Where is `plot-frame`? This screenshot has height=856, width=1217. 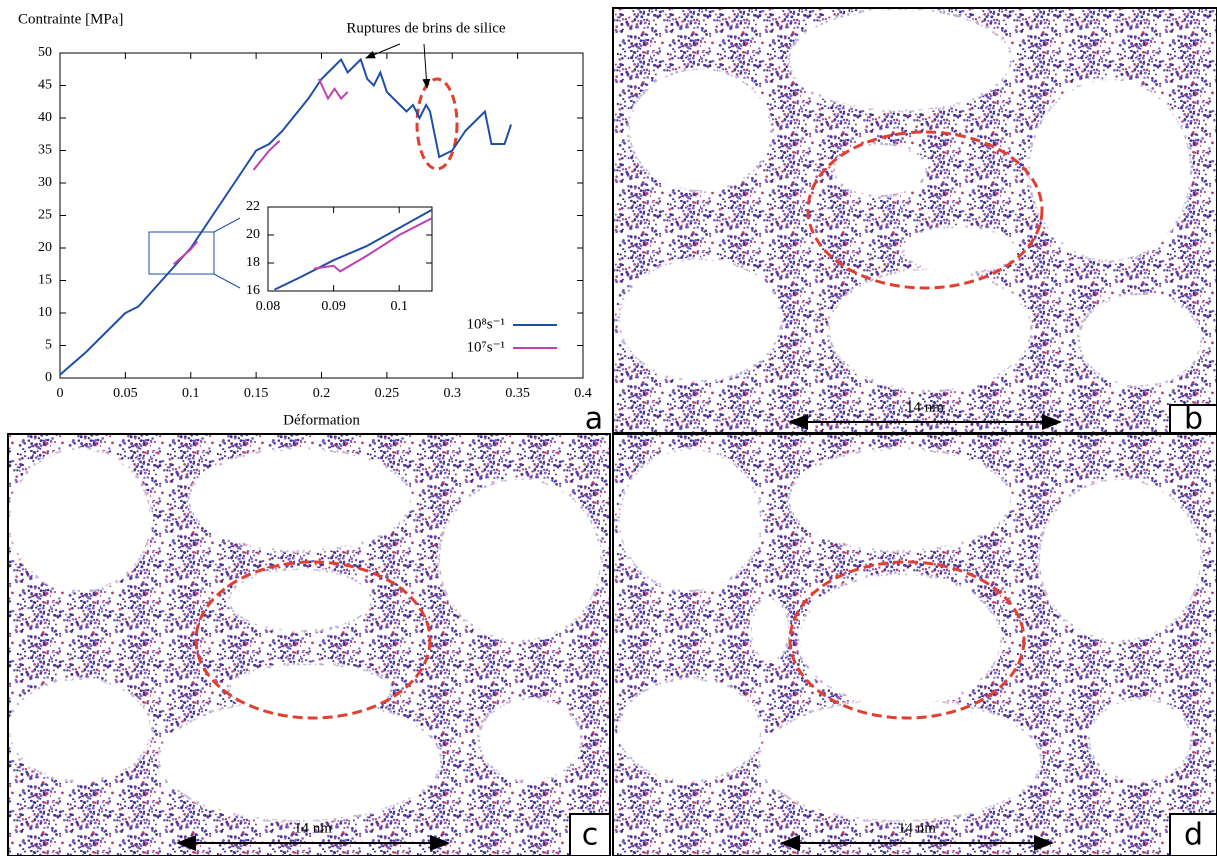 plot-frame is located at coordinates (350, 249).